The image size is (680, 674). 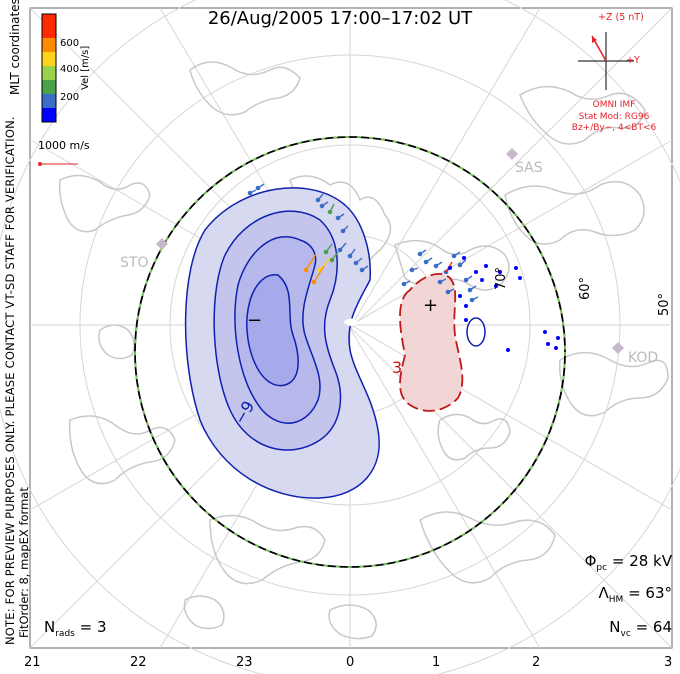 I want to click on negative-cell, so click(x=282, y=343).